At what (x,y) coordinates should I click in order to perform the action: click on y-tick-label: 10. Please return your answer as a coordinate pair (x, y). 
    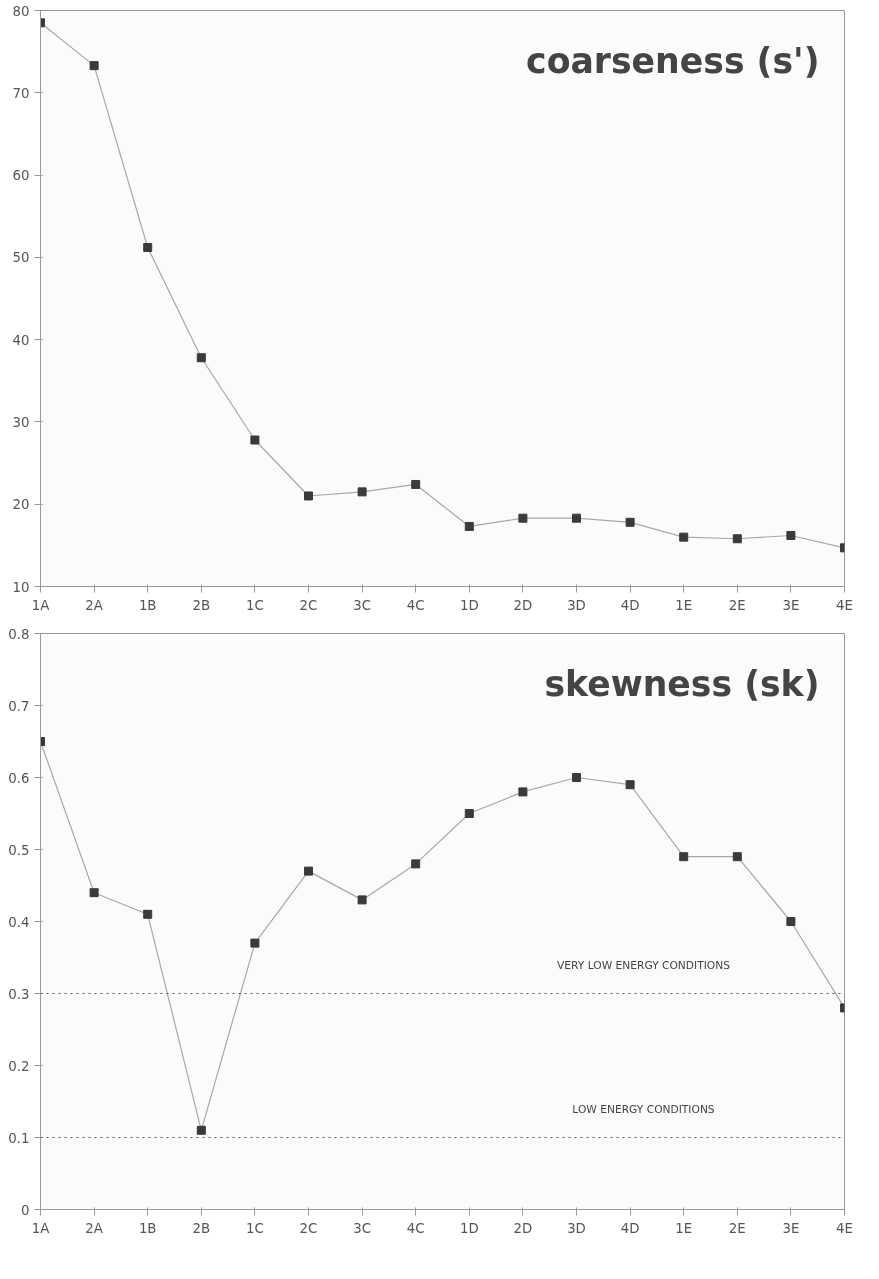
    Looking at the image, I should click on (21, 587).